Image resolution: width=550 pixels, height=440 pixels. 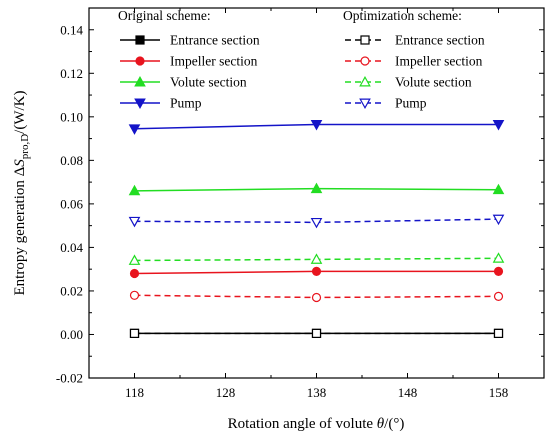 What do you see at coordinates (317, 392) in the screenshot?
I see `x-tick-label: 138` at bounding box center [317, 392].